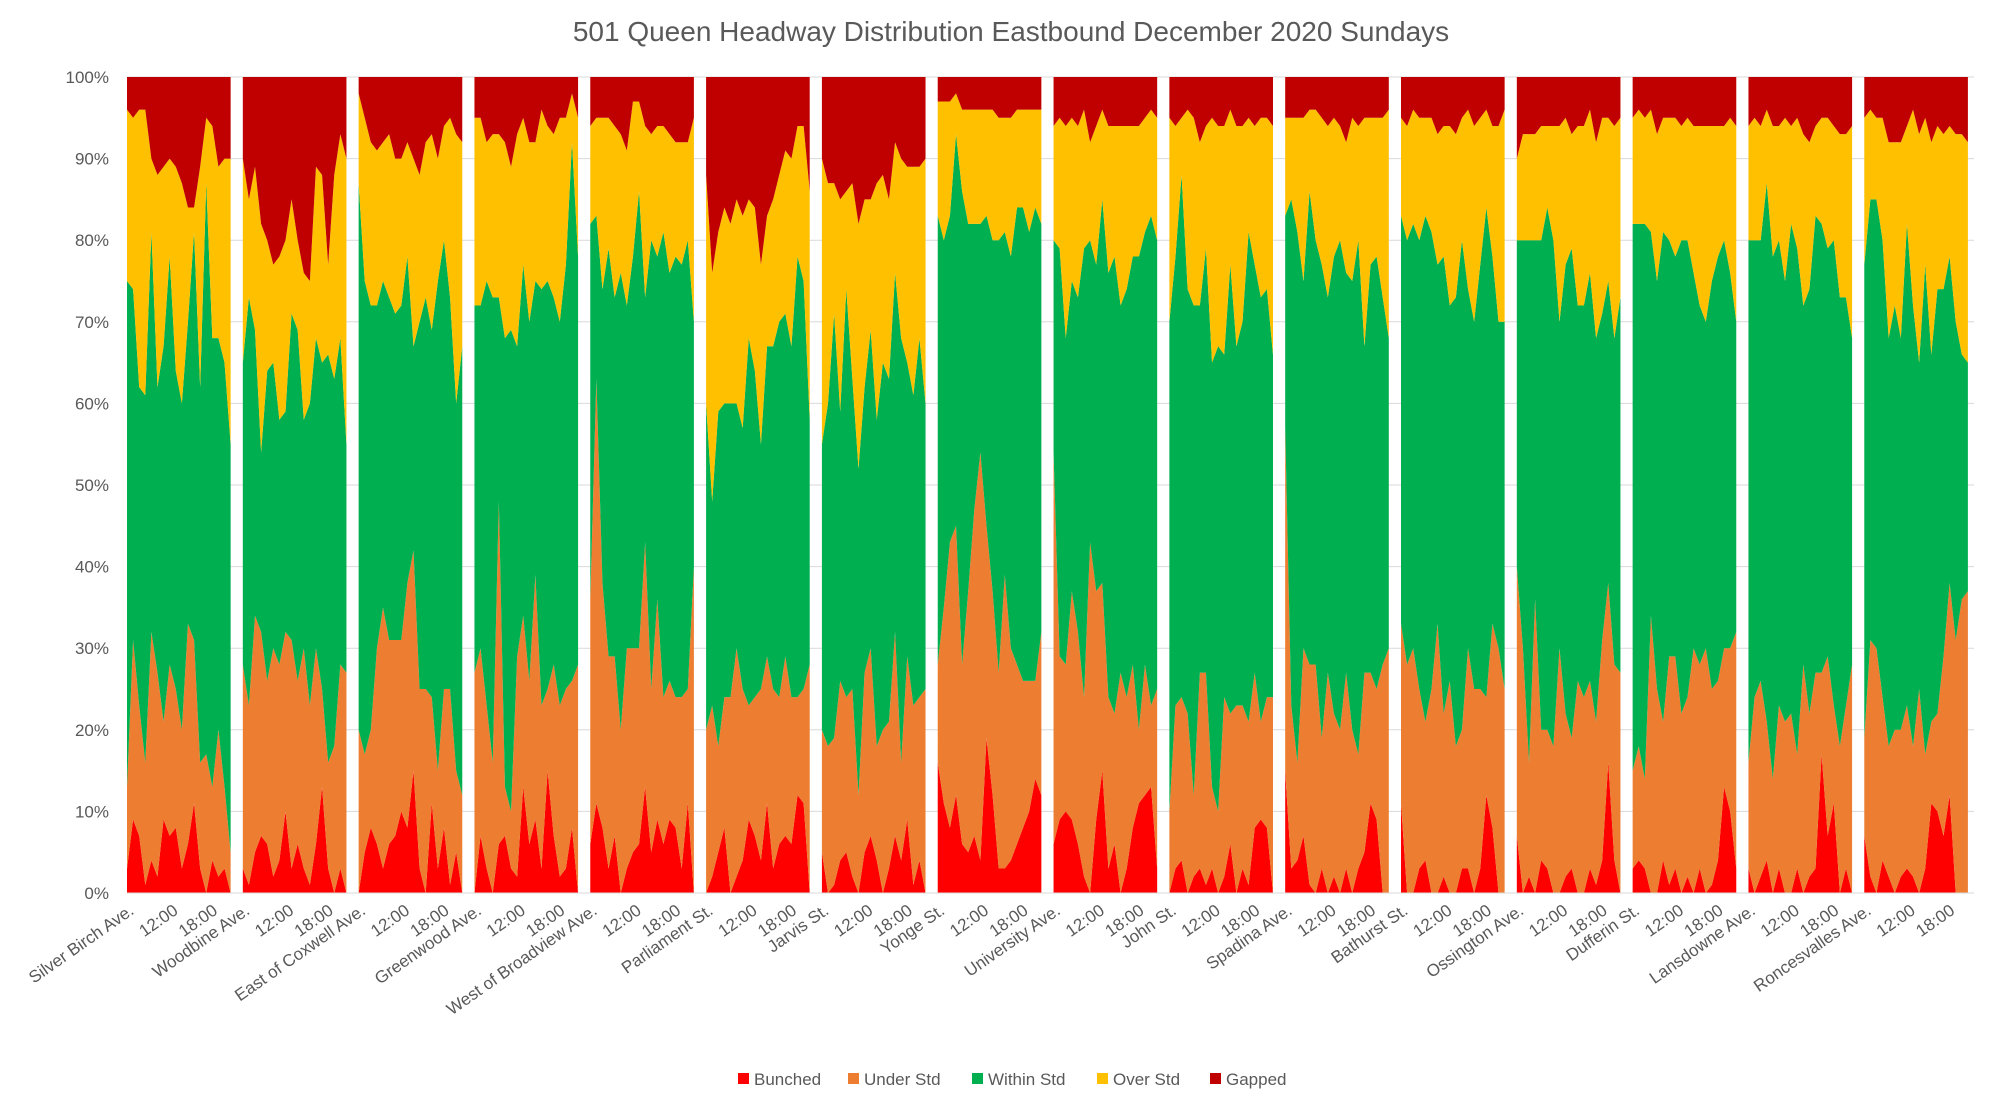 This screenshot has width=1995, height=1106. I want to click on y-tick-label: 100%, so click(87, 77).